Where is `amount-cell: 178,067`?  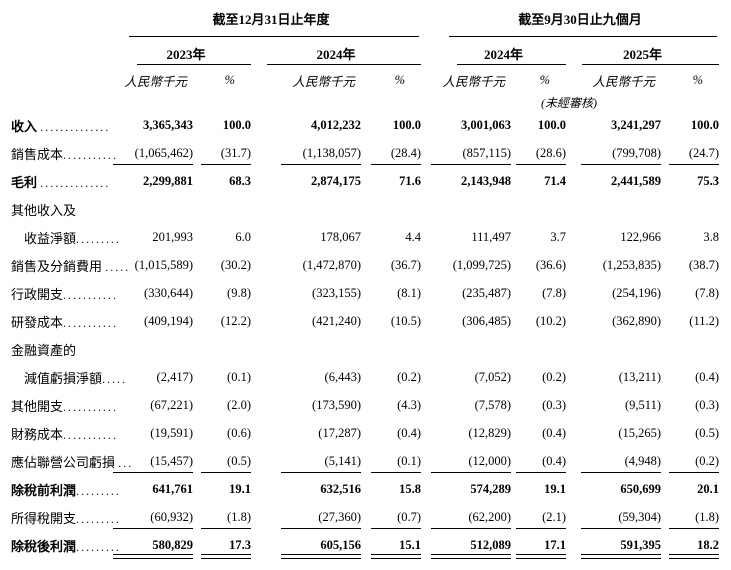
amount-cell: 178,067 is located at coordinates (340, 236).